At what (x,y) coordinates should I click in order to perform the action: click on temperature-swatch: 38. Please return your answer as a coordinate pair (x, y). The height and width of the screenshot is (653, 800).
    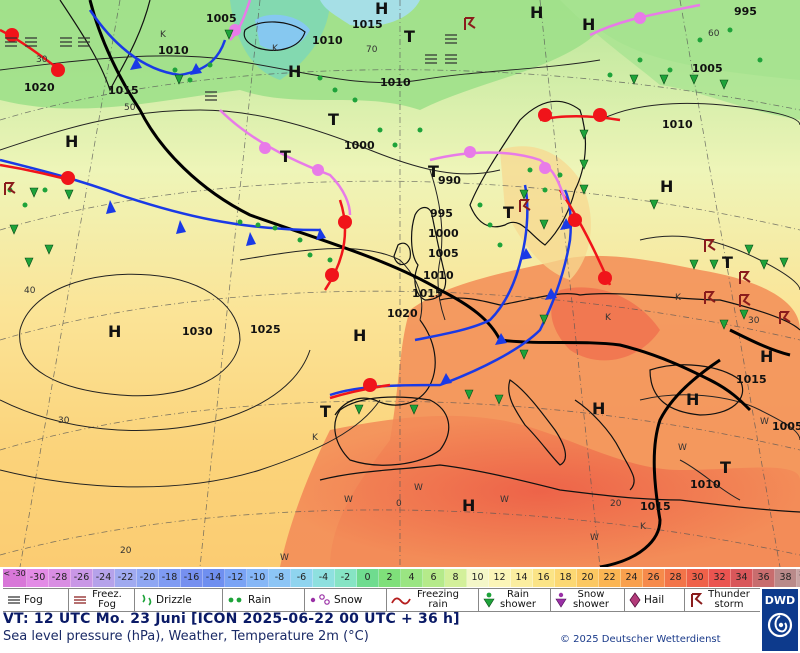
    Looking at the image, I should click on (786, 578).